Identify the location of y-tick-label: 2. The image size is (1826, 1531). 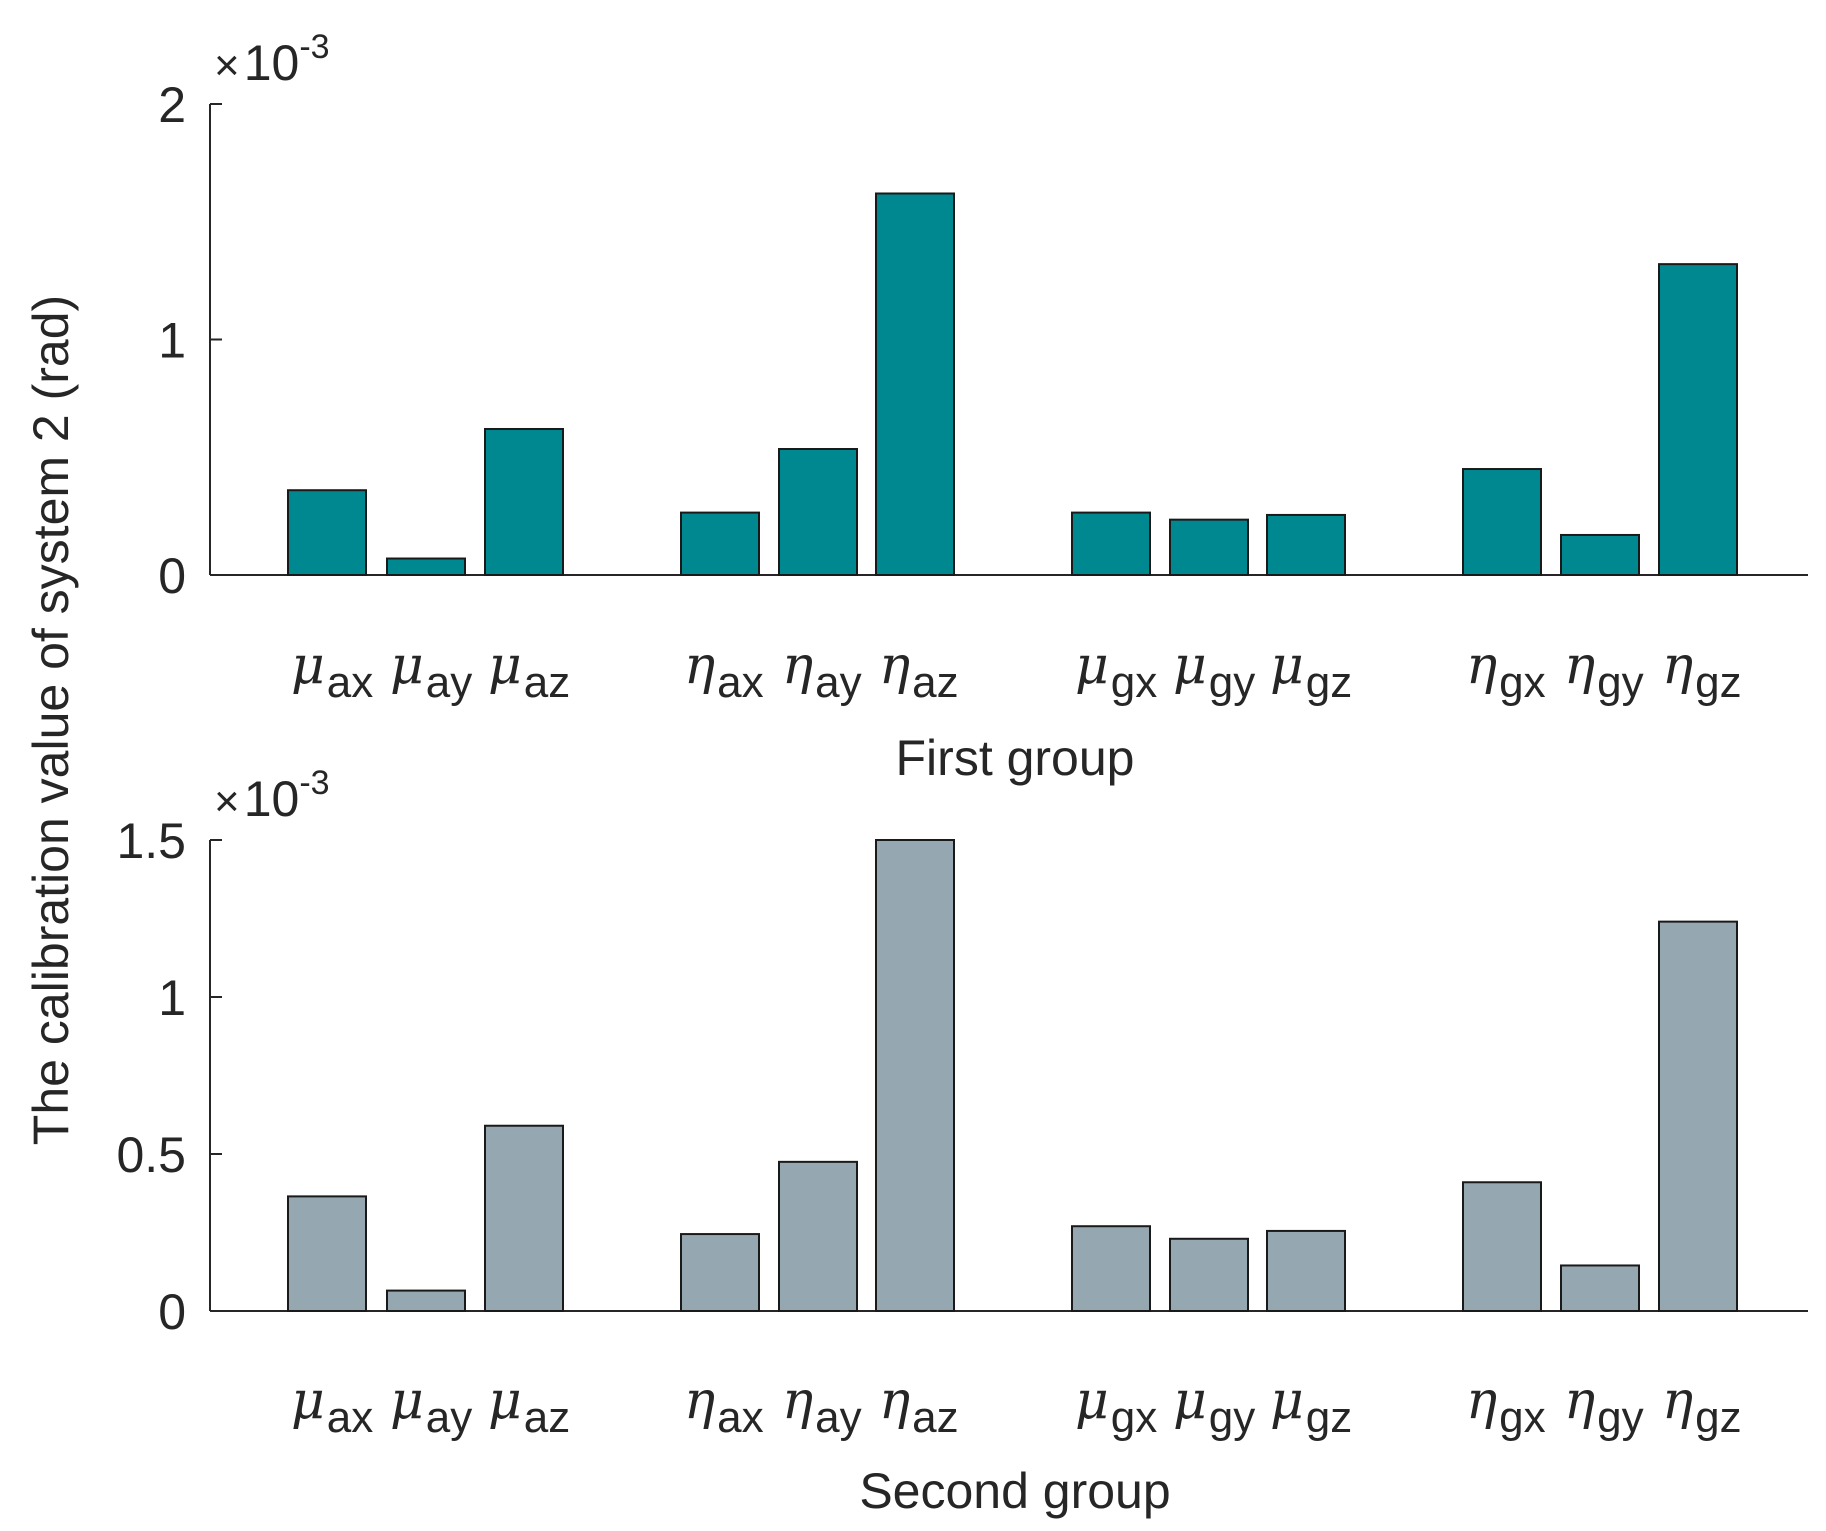
(172, 105).